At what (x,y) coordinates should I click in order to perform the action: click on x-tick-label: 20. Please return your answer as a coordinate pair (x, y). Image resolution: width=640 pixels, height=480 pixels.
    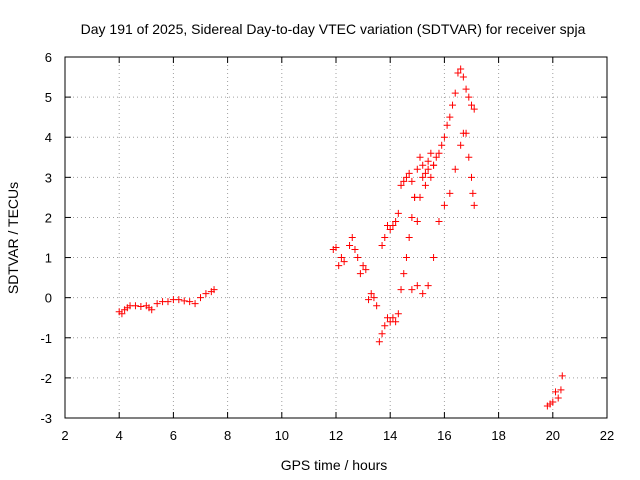
    Looking at the image, I should click on (553, 435).